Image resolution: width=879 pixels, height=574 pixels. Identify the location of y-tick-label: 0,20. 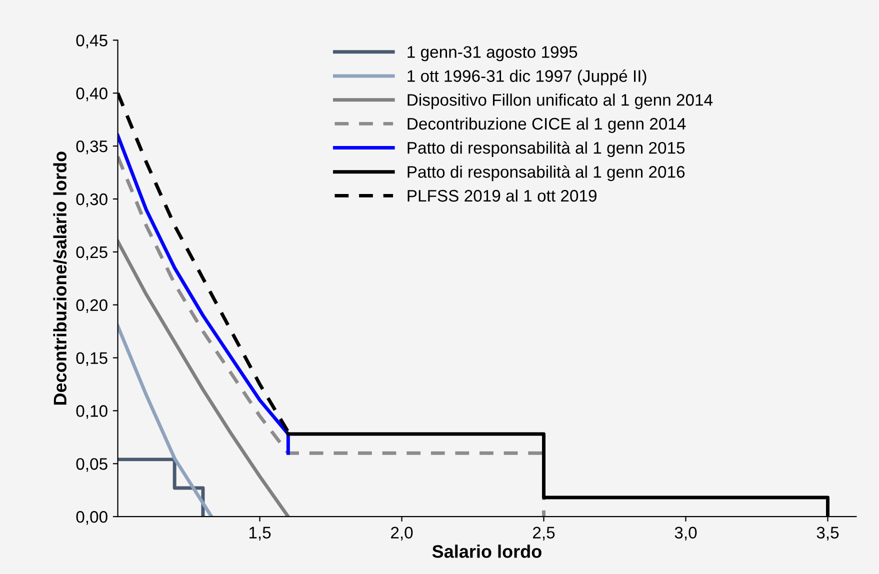
(92, 306).